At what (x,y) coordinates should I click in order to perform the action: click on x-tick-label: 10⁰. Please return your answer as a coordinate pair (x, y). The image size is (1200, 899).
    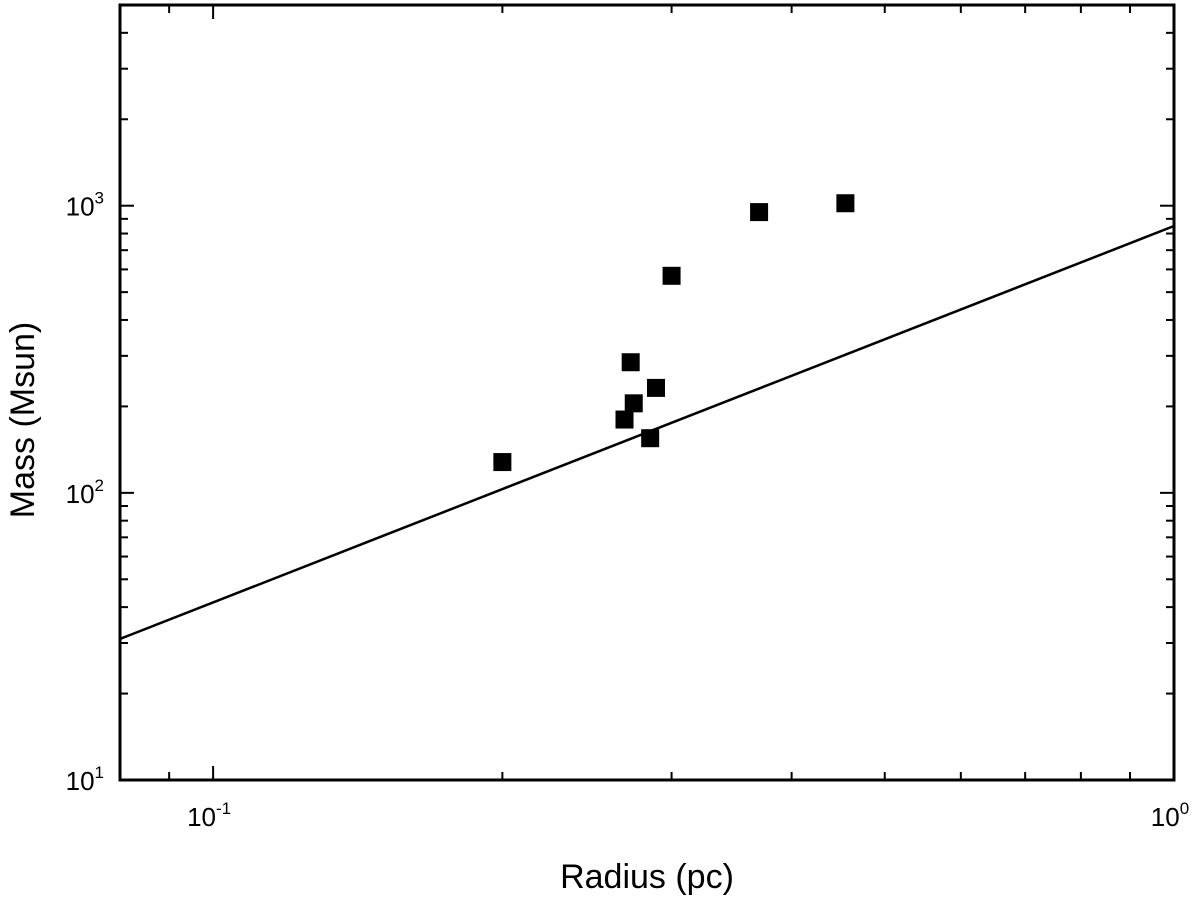
    Looking at the image, I should click on (1170, 815).